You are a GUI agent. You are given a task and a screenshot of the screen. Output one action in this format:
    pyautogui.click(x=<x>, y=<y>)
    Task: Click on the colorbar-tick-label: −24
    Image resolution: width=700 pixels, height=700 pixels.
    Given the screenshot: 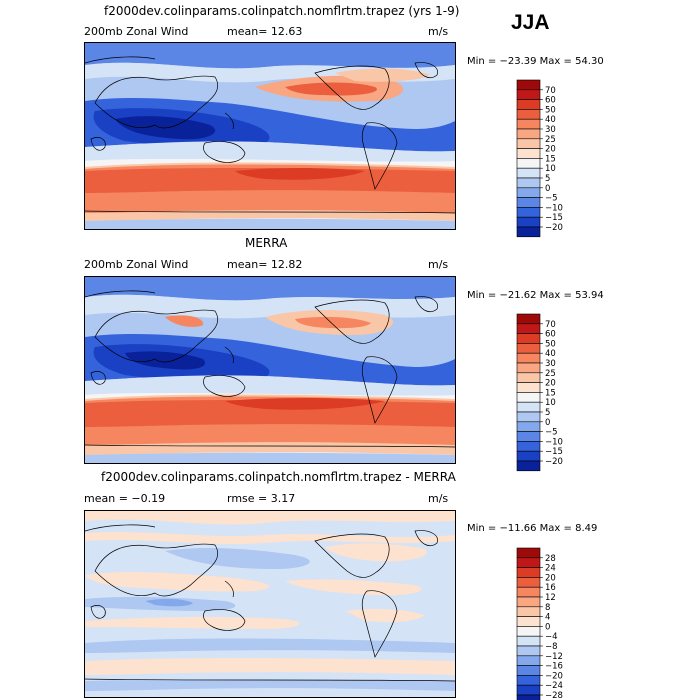 What is the action you would take?
    pyautogui.click(x=554, y=686)
    